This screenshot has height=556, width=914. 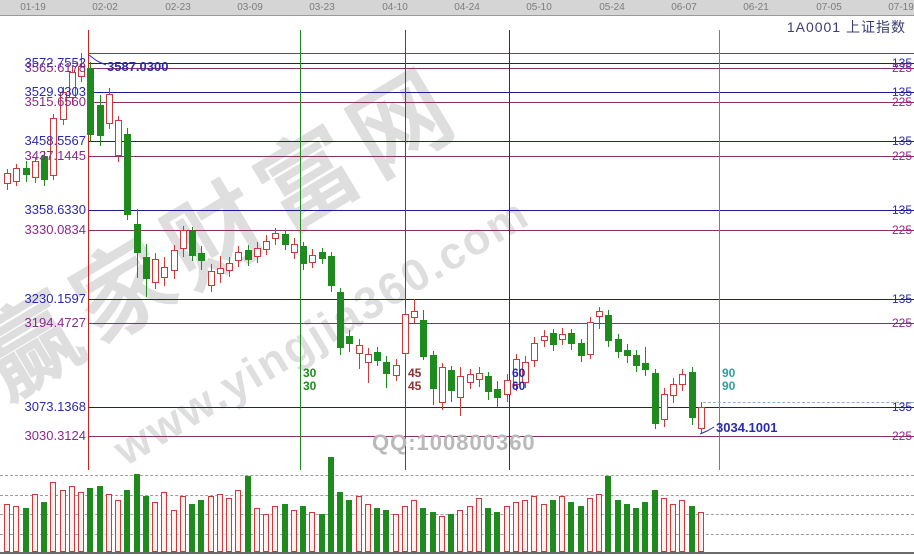 What do you see at coordinates (55, 92) in the screenshot?
I see `price-label: 3529.9303` at bounding box center [55, 92].